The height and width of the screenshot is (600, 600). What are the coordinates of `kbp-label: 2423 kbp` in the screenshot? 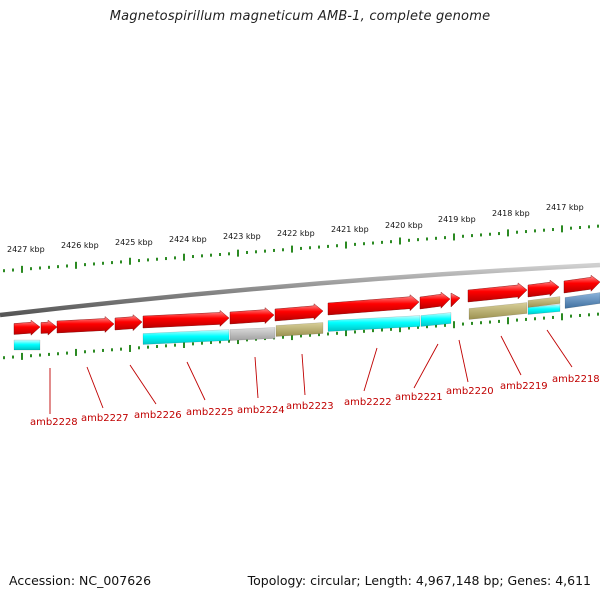 It's located at (242, 236).